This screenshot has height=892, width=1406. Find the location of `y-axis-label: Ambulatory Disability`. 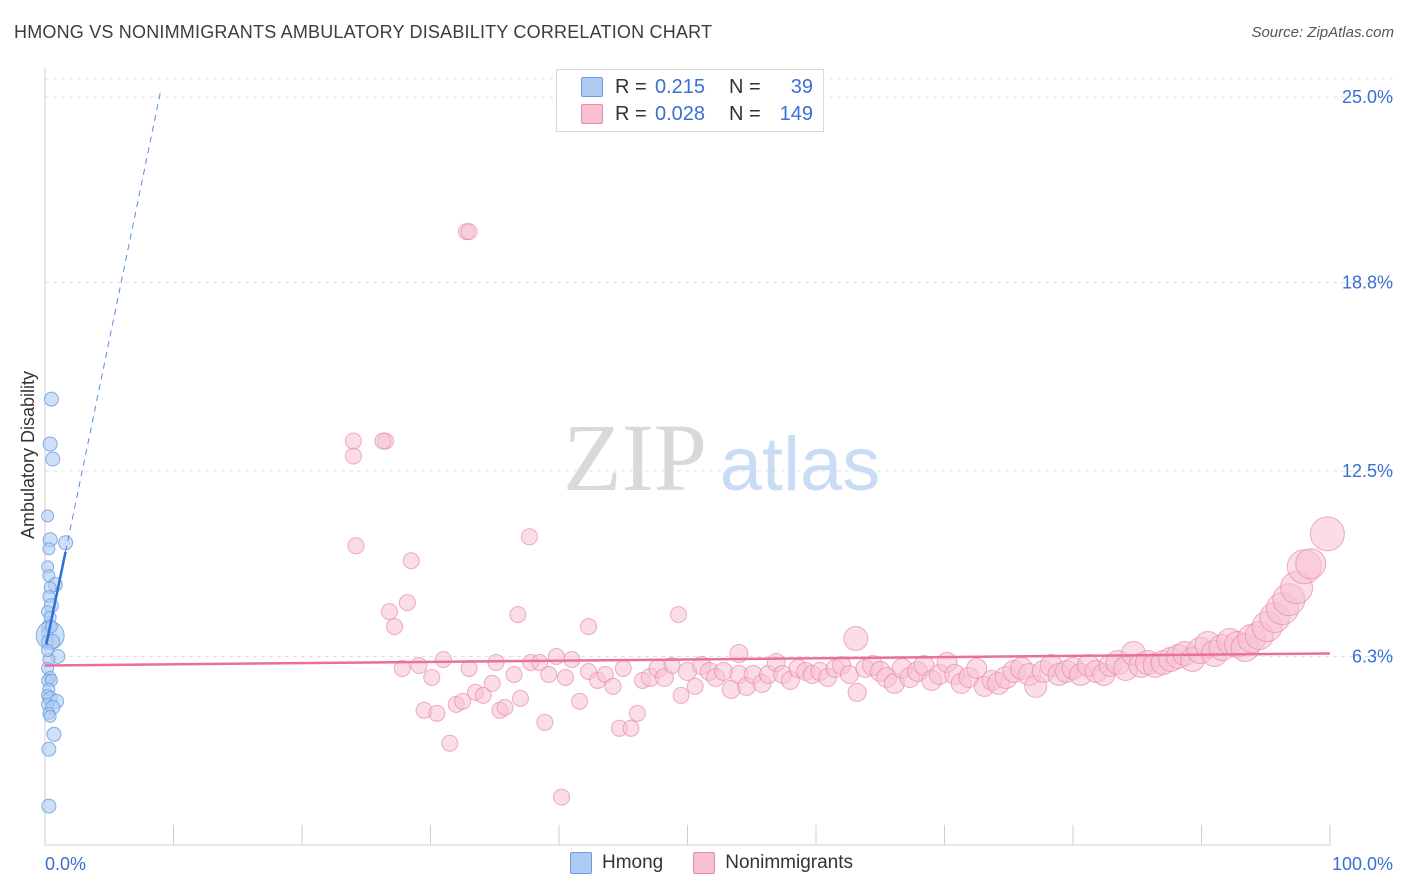

y-axis-label: Ambulatory Disability is located at coordinates (28, 455).